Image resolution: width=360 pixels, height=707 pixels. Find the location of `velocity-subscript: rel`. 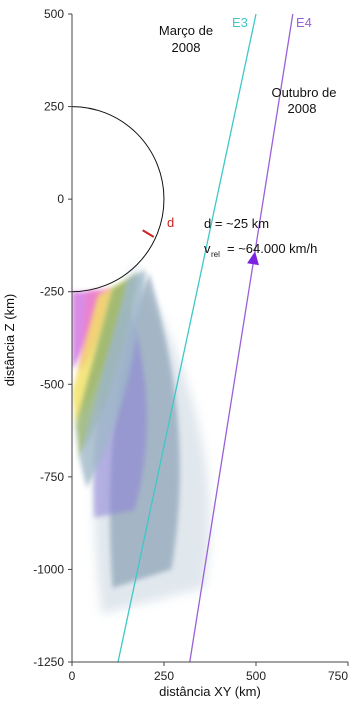

velocity-subscript: rel is located at coordinates (215, 254).